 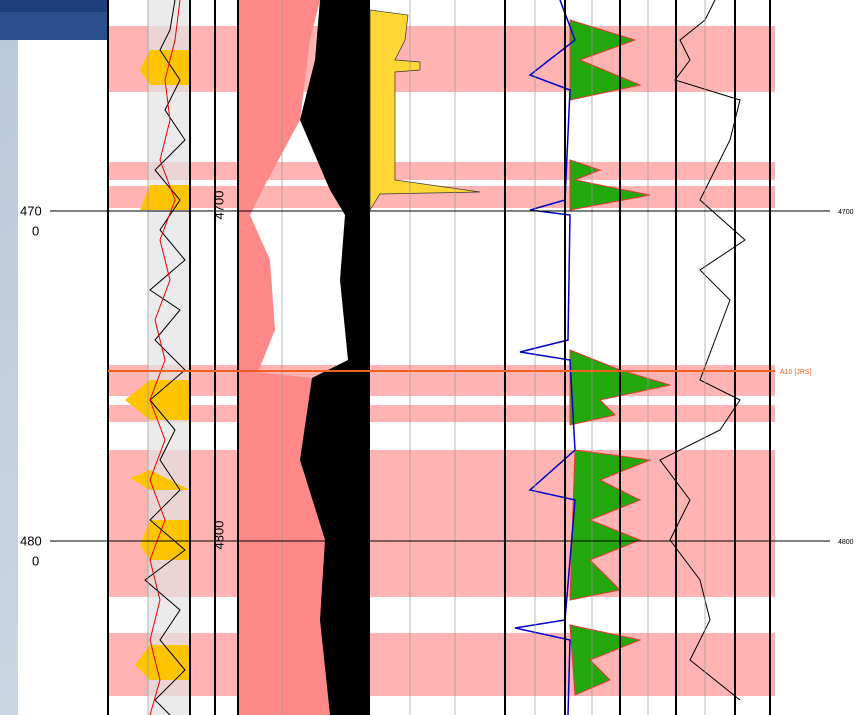 What do you see at coordinates (31, 210) in the screenshot?
I see `depth-label: 470` at bounding box center [31, 210].